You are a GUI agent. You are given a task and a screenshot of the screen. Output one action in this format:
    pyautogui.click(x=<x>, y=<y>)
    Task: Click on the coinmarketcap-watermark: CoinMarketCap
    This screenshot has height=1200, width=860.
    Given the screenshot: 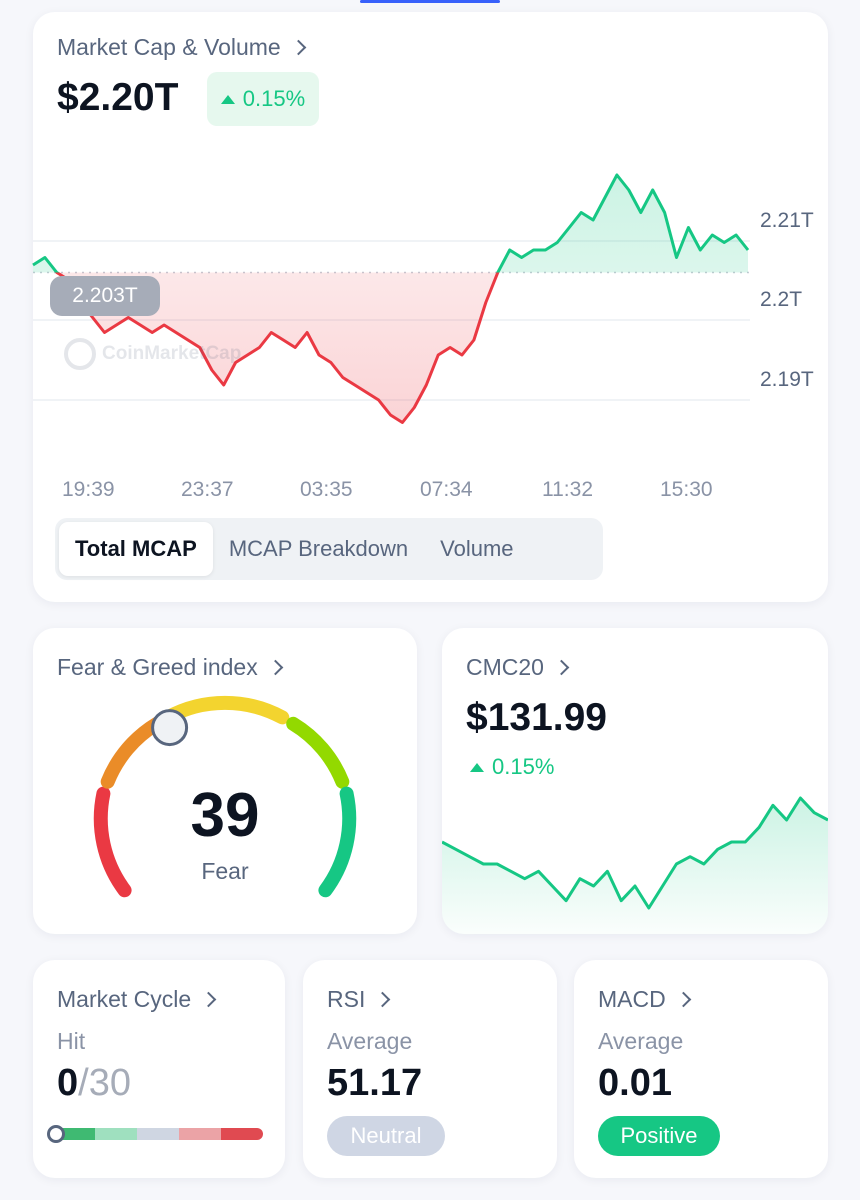 What is the action you would take?
    pyautogui.click(x=152, y=354)
    